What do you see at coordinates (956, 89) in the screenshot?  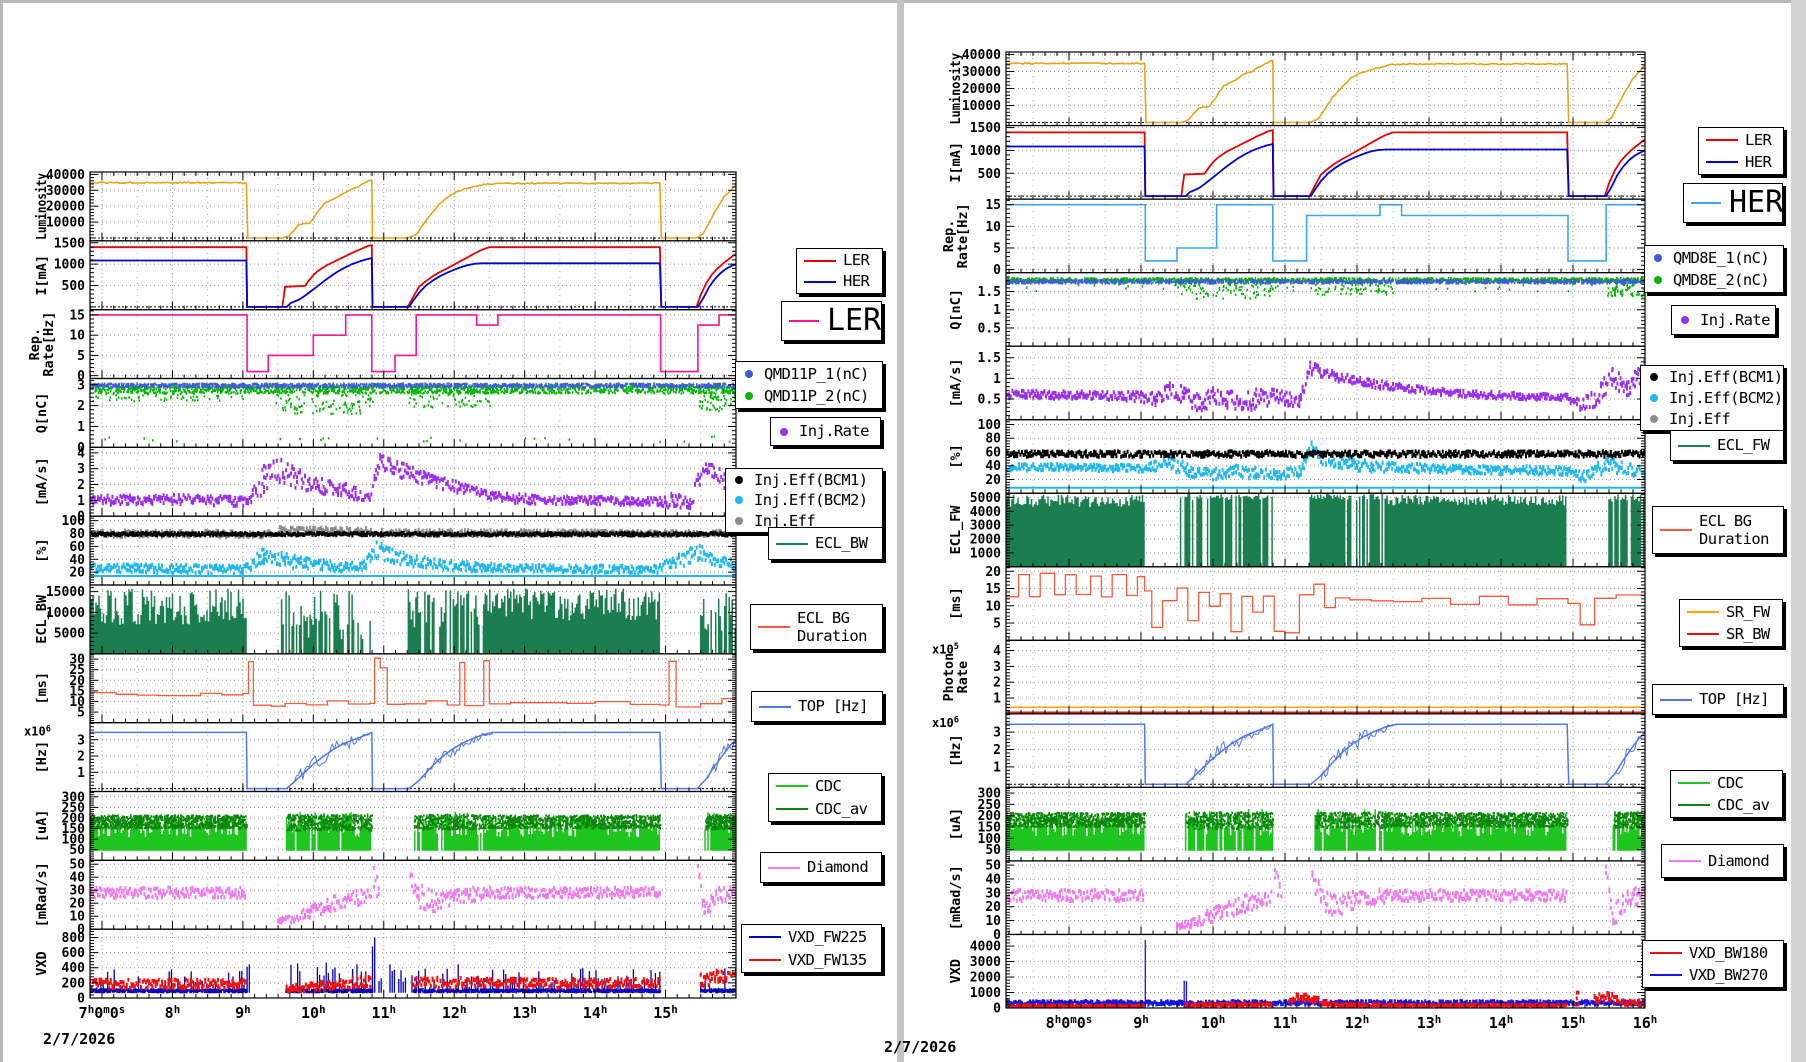 I see `y-axis-title: Luminosity` at bounding box center [956, 89].